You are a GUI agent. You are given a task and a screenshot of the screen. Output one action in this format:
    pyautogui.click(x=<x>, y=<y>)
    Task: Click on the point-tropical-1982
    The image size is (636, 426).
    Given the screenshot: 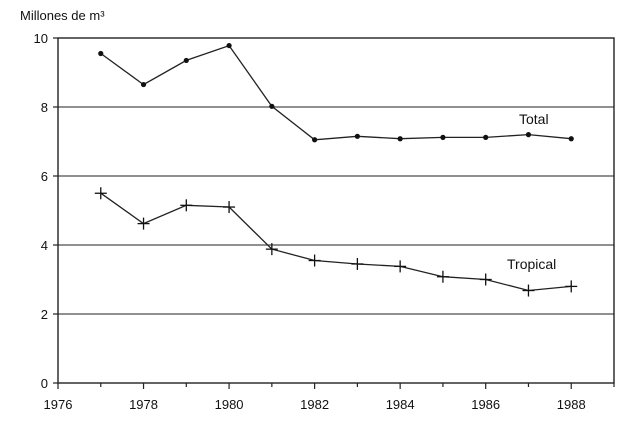 What is the action you would take?
    pyautogui.click(x=314, y=260)
    